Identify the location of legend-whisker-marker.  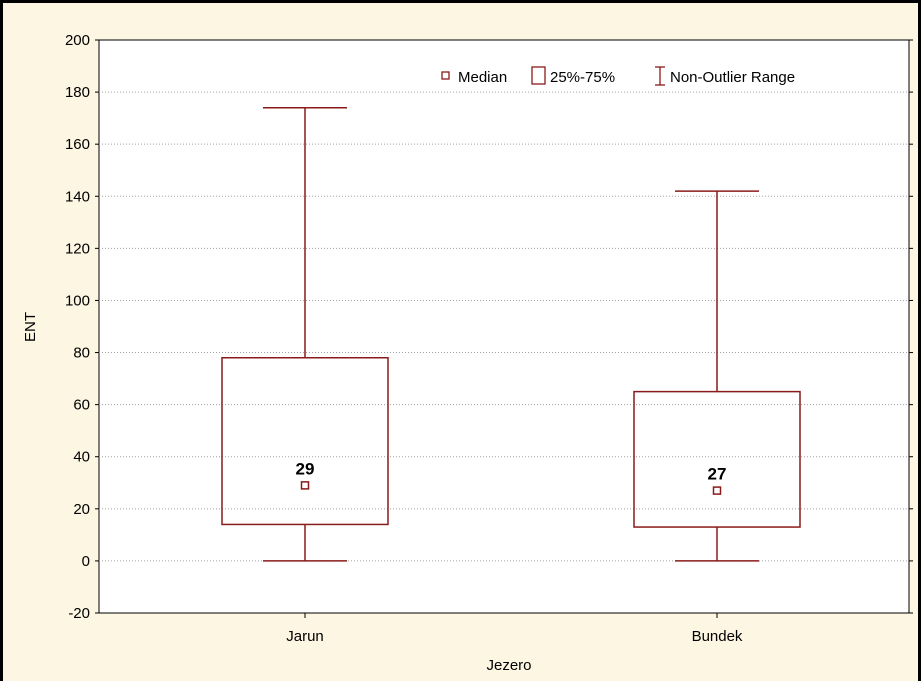
(660, 76).